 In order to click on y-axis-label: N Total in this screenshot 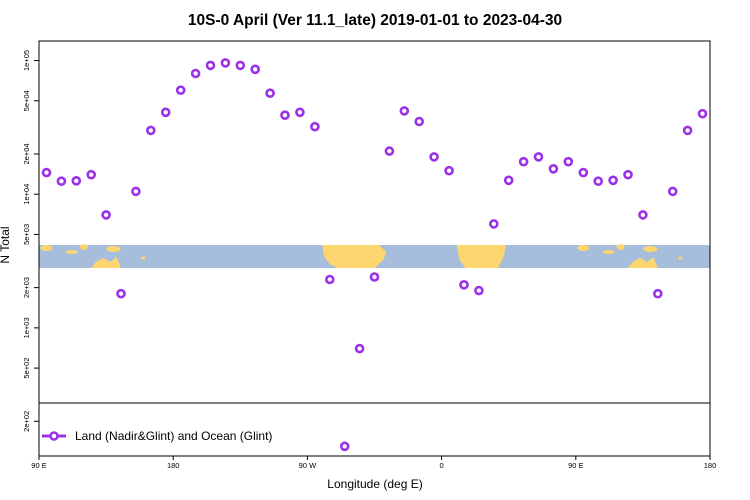, I will do `click(6, 244)`.